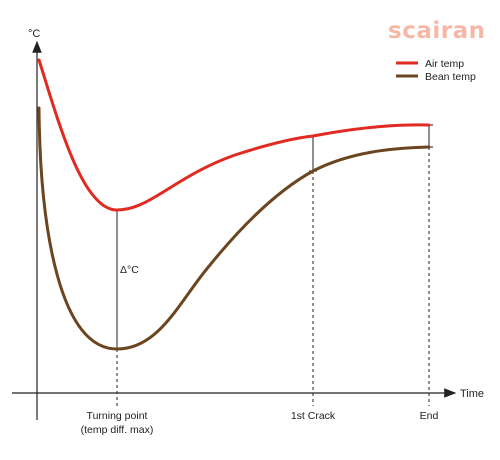 The image size is (500, 460). I want to click on brand-logo: scairan, so click(437, 31).